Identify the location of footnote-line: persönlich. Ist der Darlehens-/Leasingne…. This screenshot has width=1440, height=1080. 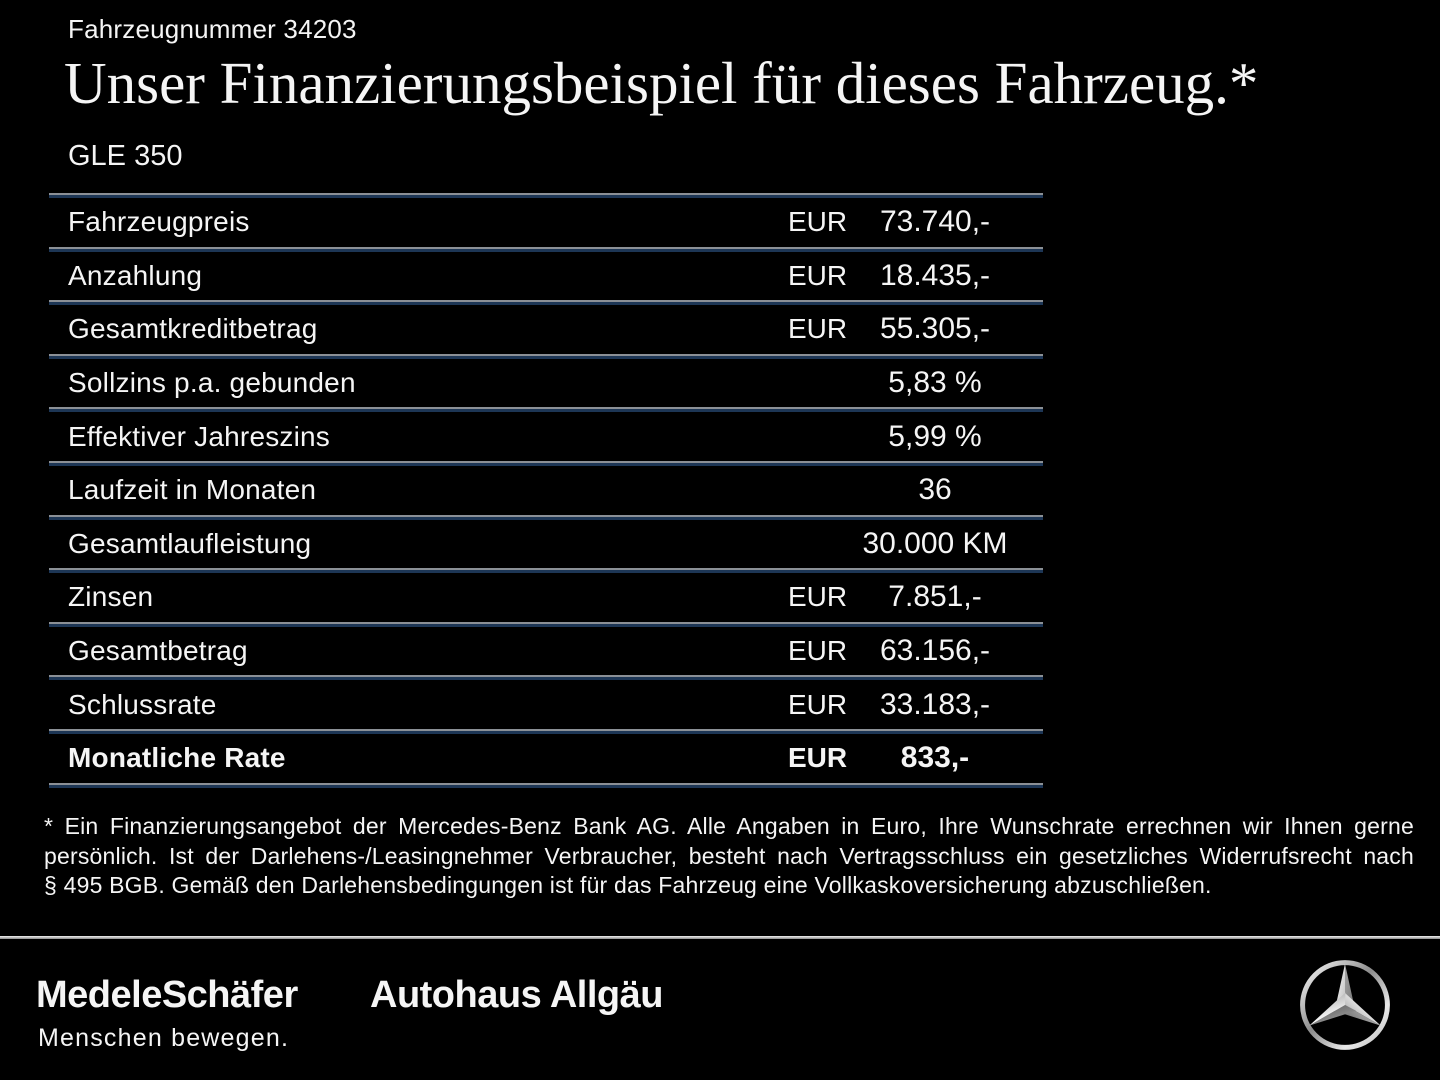
(729, 855).